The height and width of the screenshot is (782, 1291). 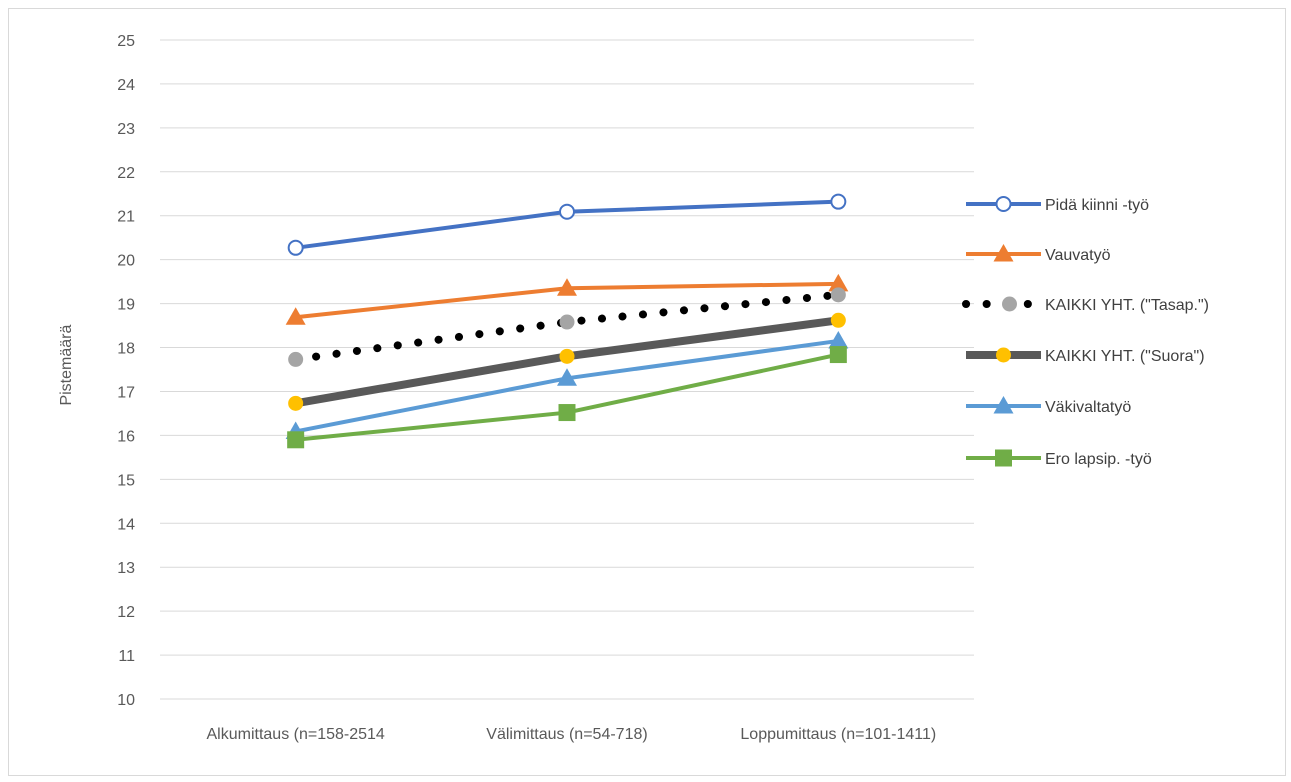 I want to click on legend-item: Vauvatyö, so click(x=1038, y=254).